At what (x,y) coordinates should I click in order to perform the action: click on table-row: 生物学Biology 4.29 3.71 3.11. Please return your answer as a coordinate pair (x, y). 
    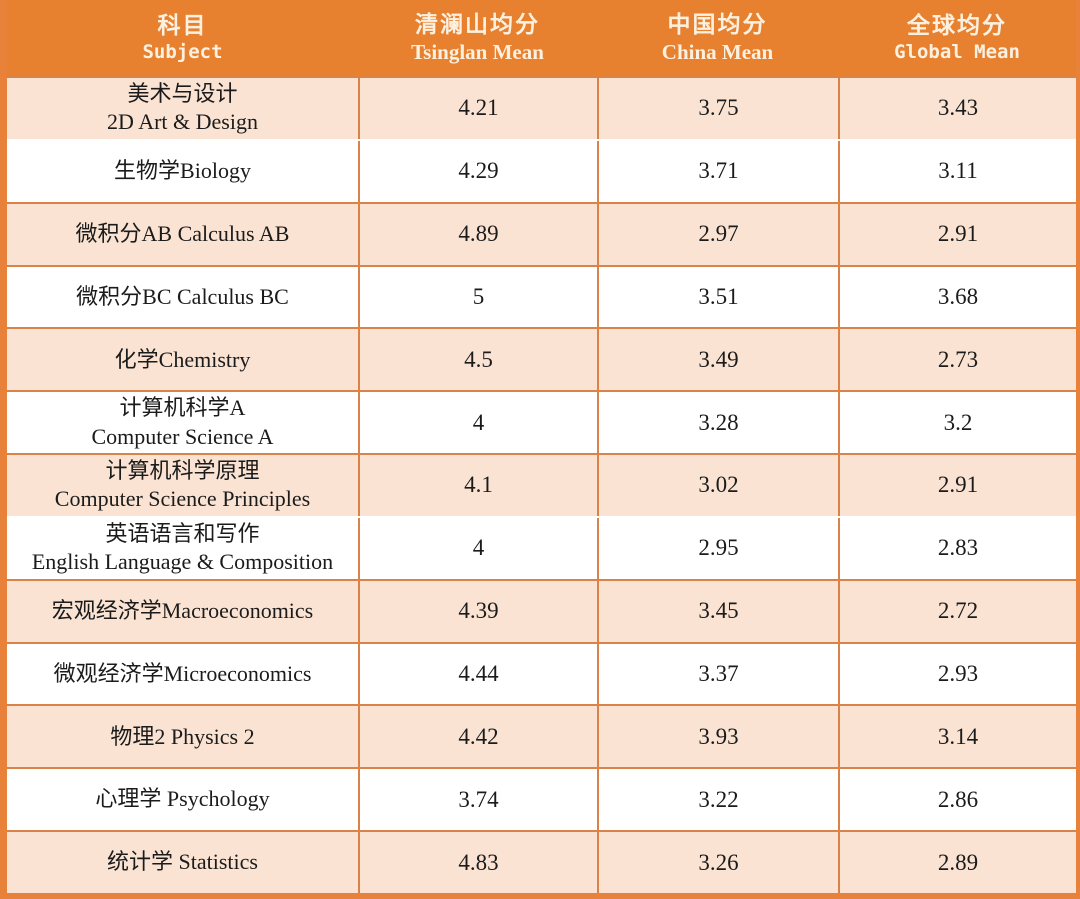
    Looking at the image, I should click on (541, 170).